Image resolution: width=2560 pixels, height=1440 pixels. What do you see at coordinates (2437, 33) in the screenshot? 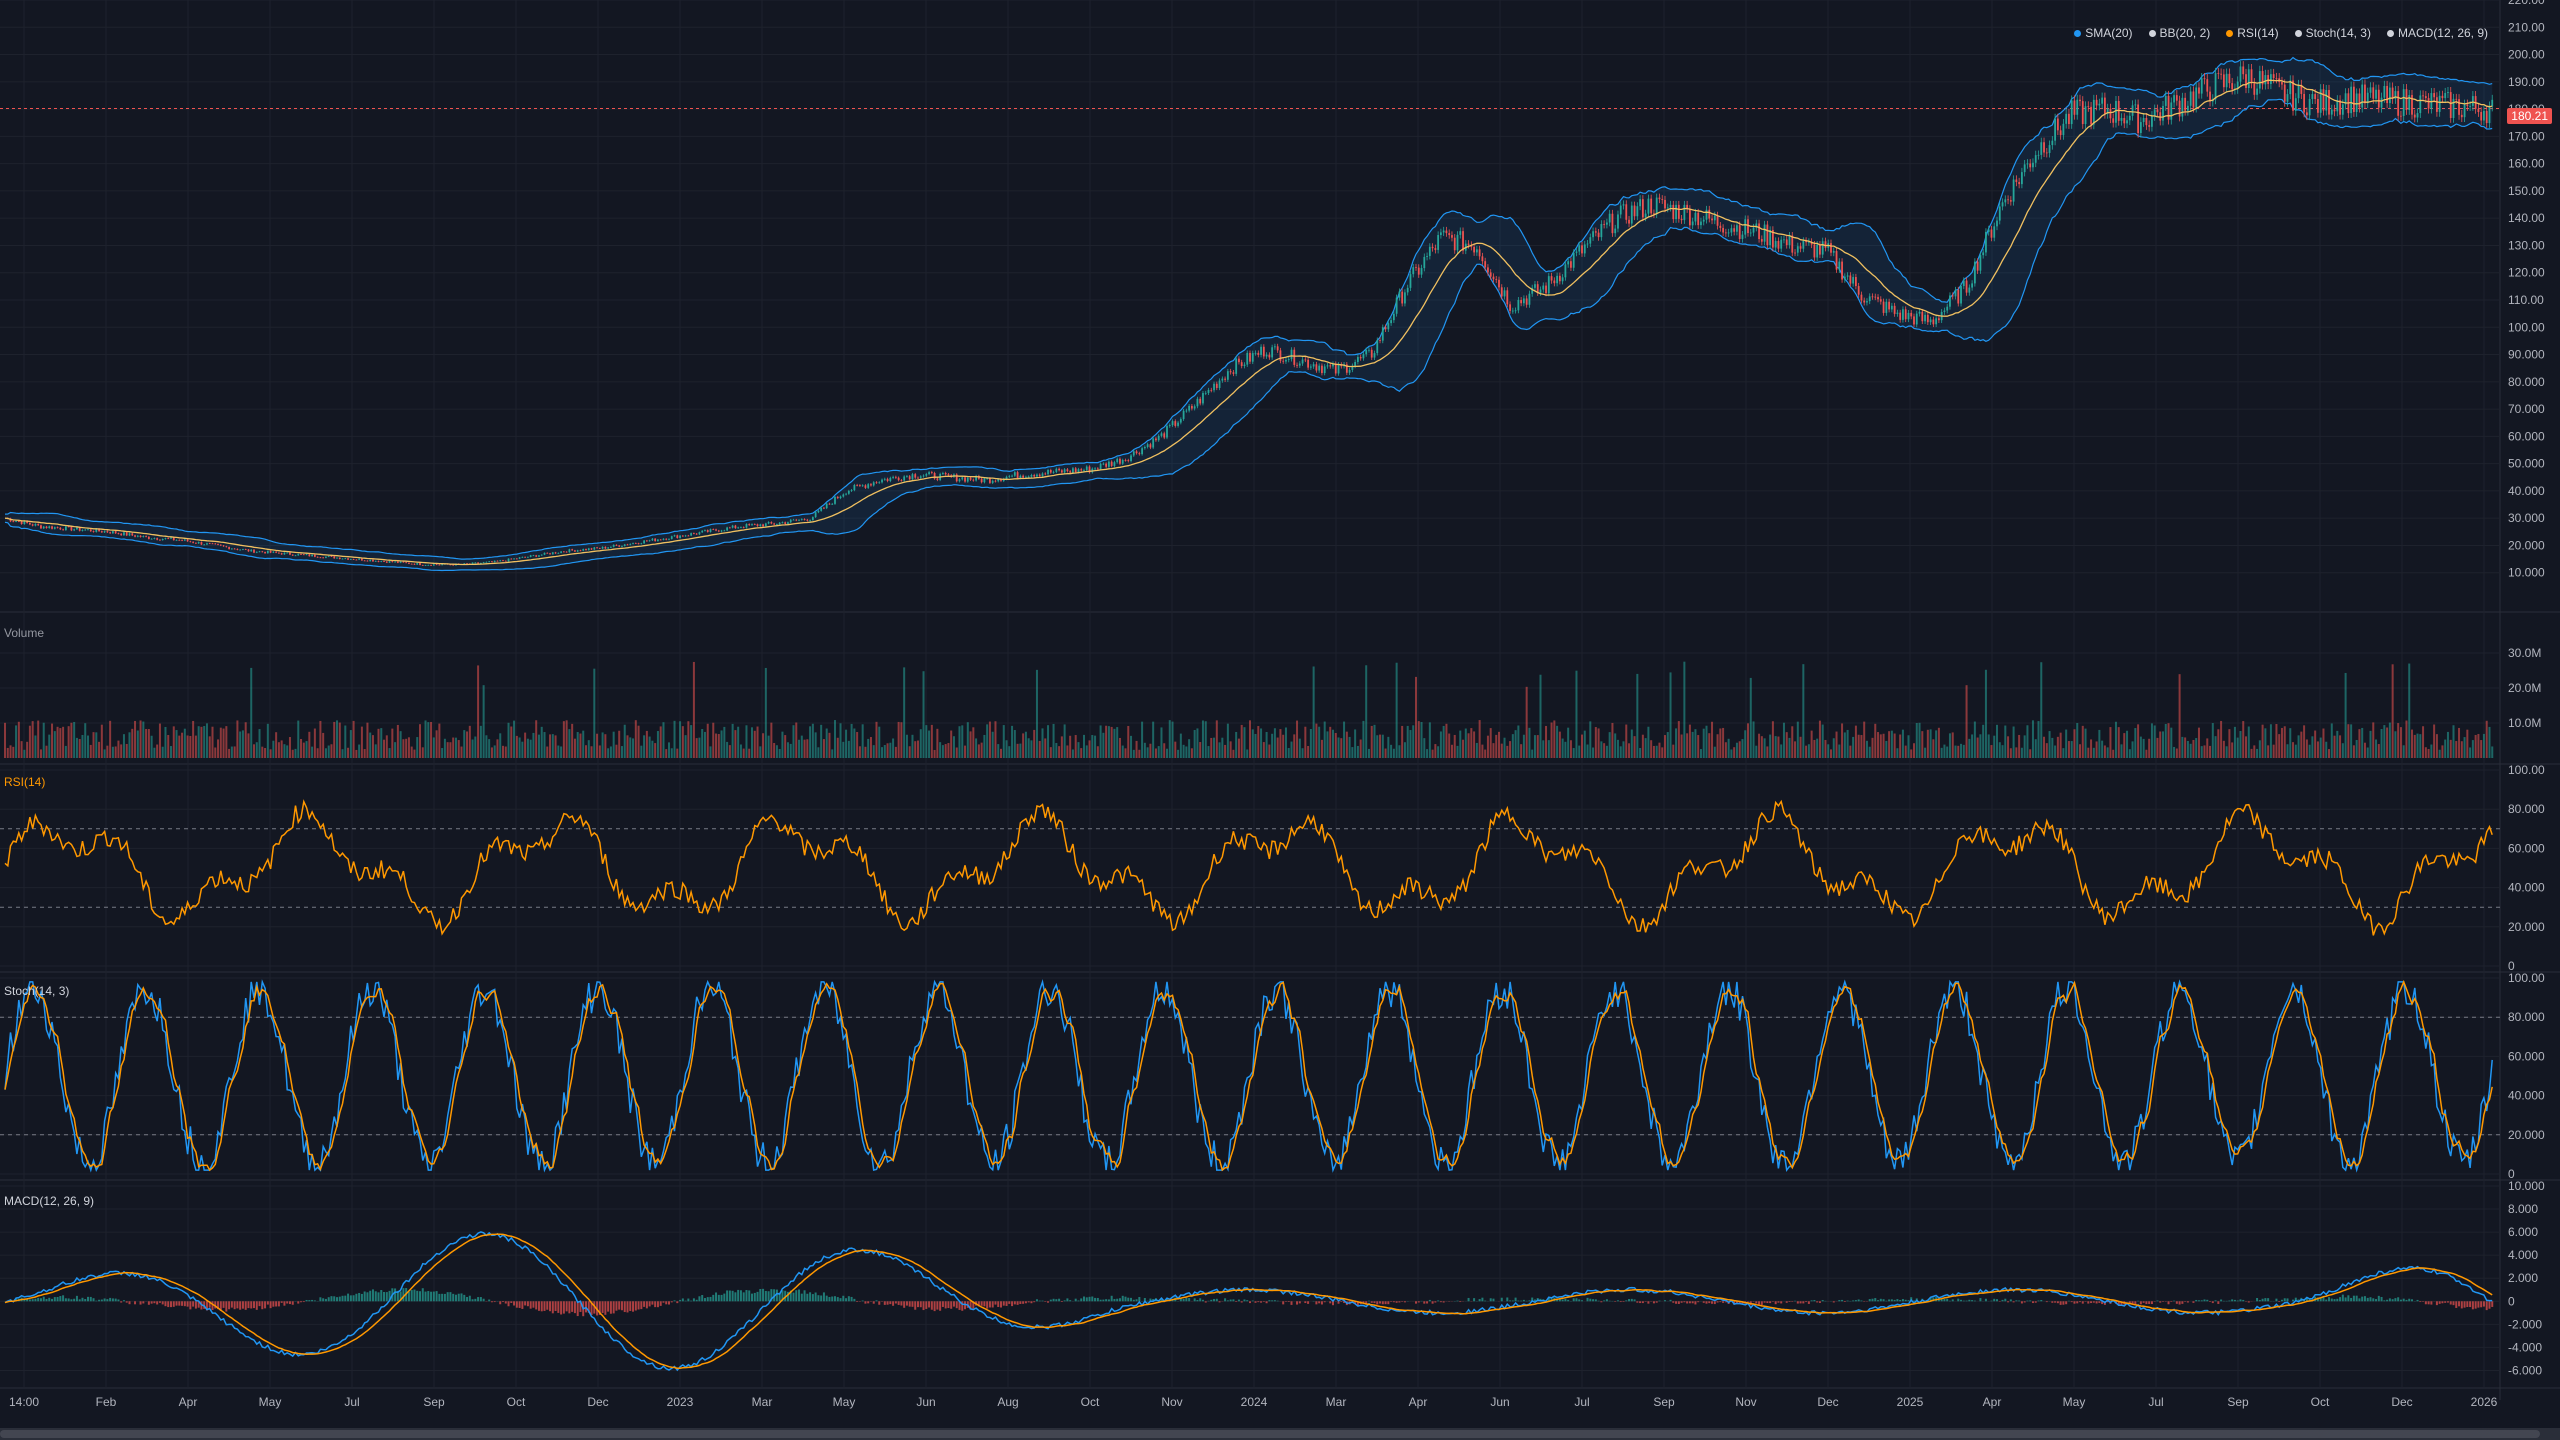
I see `legend-item-macd: MACD(12, 26, 9)` at bounding box center [2437, 33].